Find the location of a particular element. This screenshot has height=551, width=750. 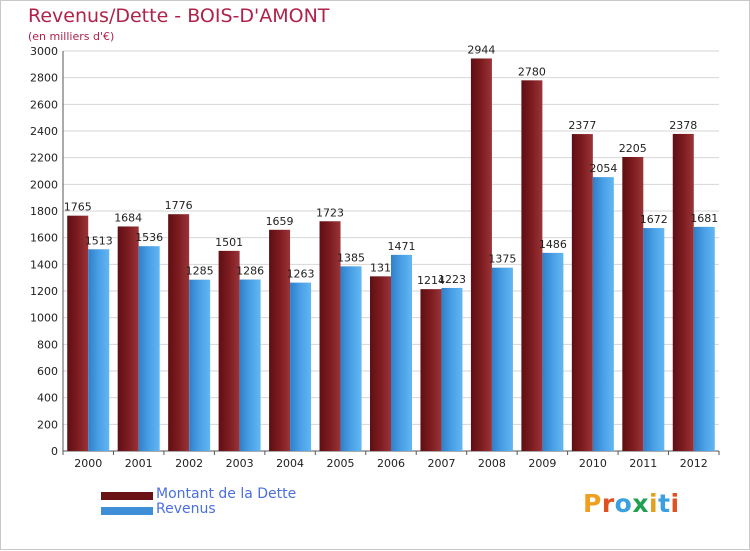

chart-title: Revenus/Dette - BOIS-D'AMONT is located at coordinates (179, 16).